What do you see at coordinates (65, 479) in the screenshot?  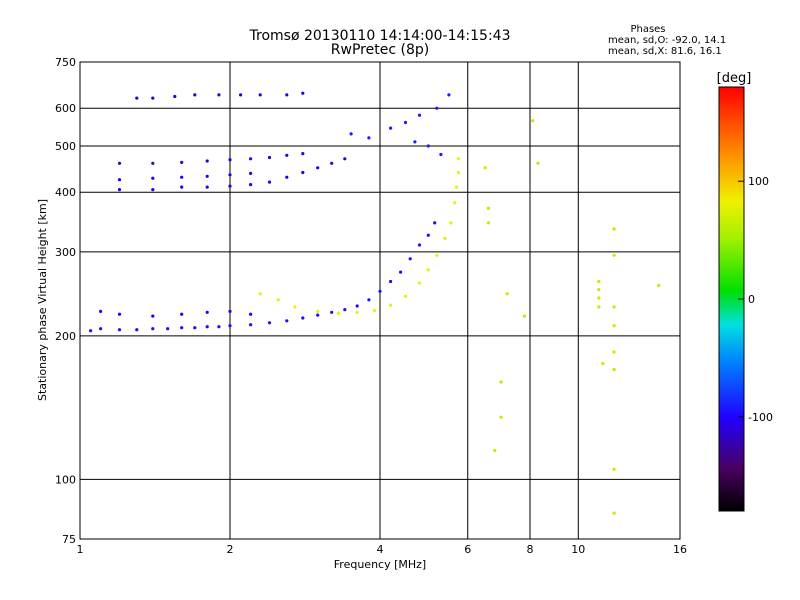 I see `y-tick-label: 100` at bounding box center [65, 479].